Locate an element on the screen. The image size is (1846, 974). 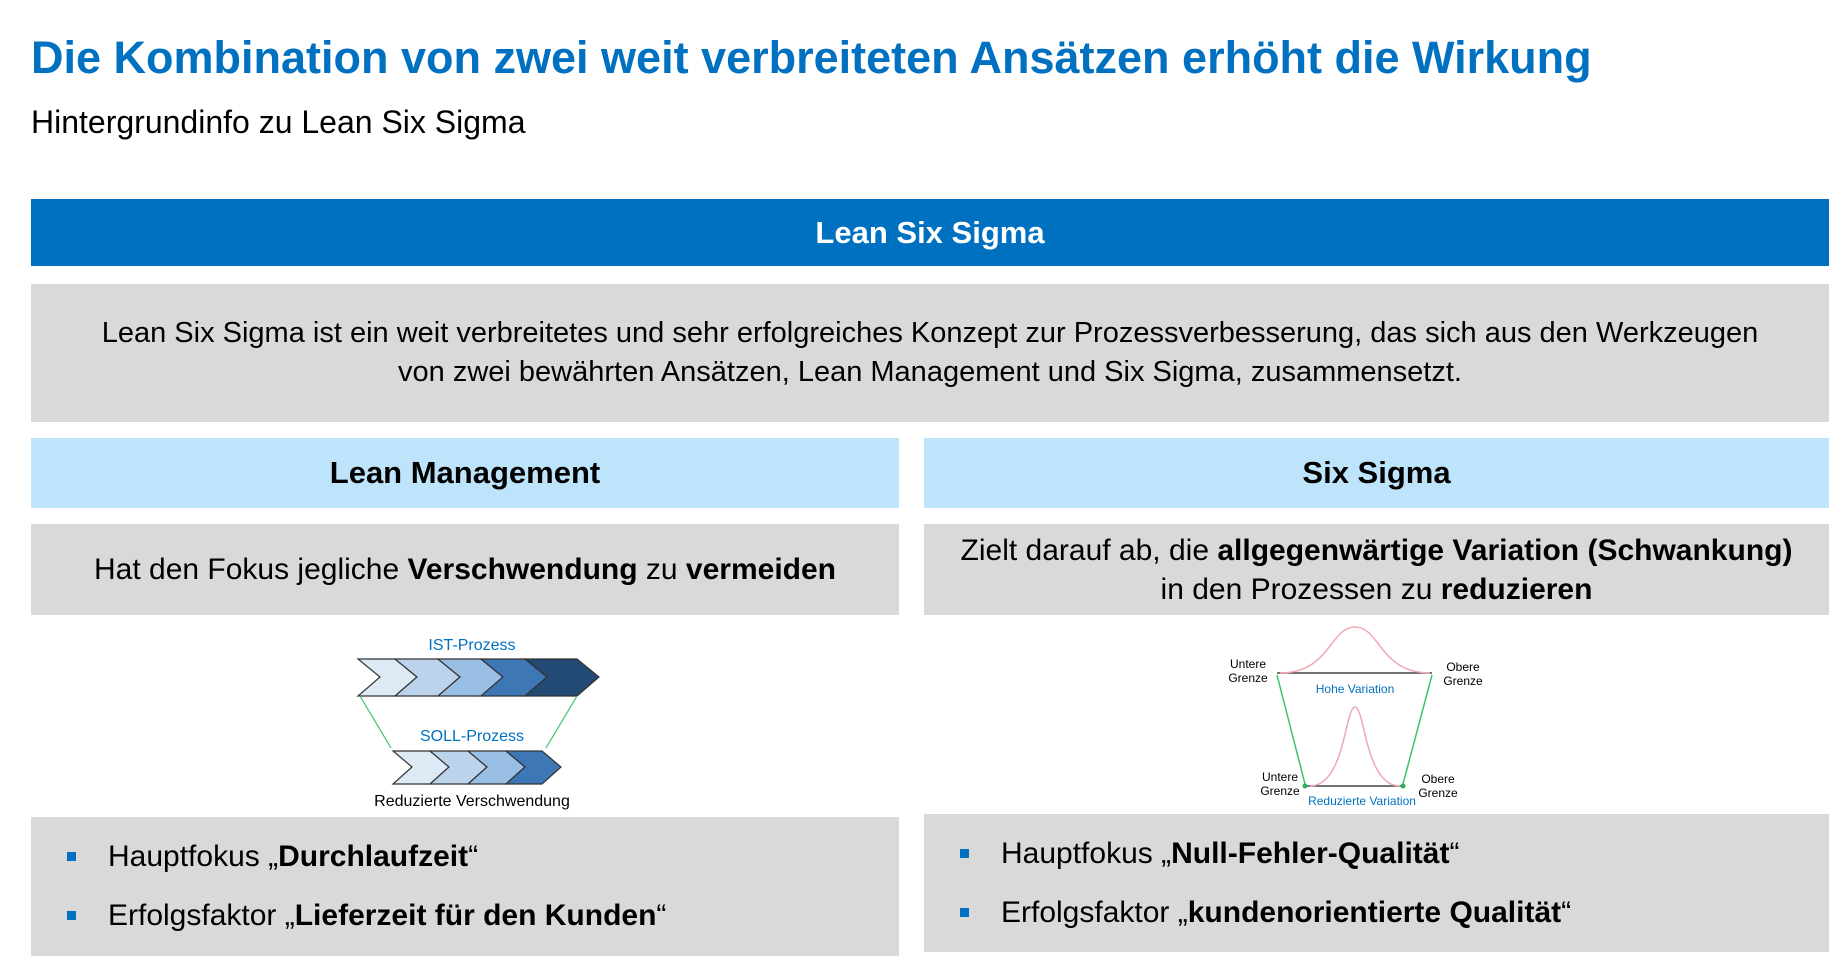
ist-label: IST-Prozess is located at coordinates (471, 645).